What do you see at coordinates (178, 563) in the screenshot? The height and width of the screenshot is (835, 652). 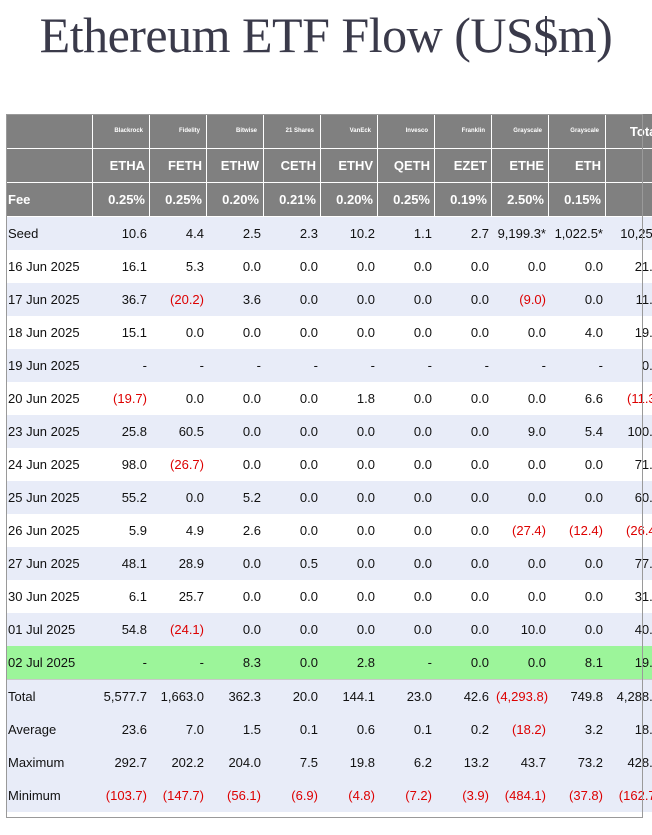 I see `flow-cell: 28.9` at bounding box center [178, 563].